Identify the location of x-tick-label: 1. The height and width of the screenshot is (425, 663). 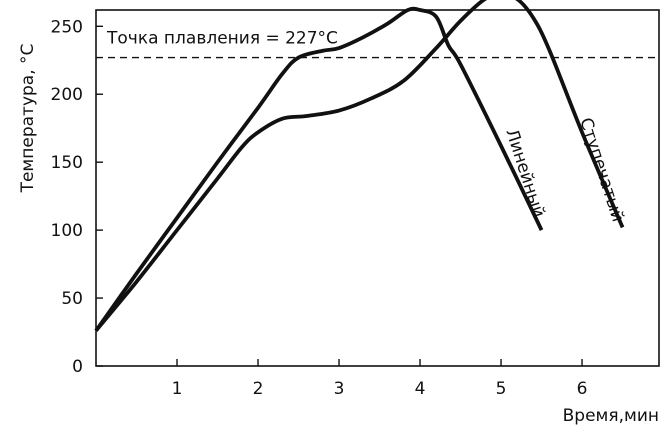
(177, 389).